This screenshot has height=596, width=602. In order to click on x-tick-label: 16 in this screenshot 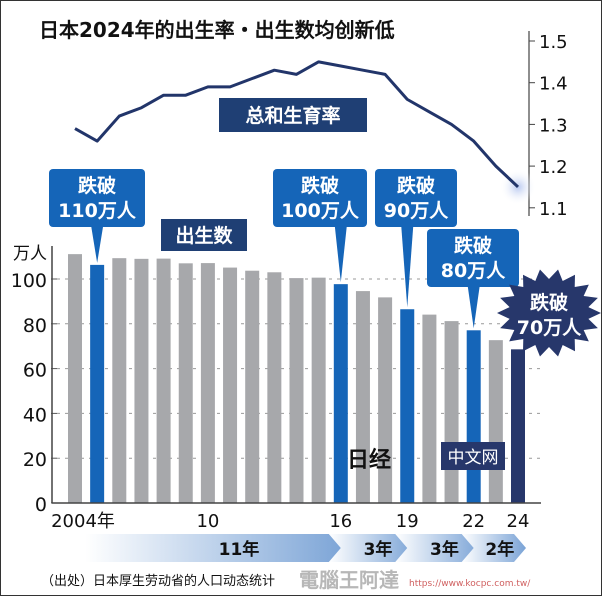, I will do `click(340, 521)`.